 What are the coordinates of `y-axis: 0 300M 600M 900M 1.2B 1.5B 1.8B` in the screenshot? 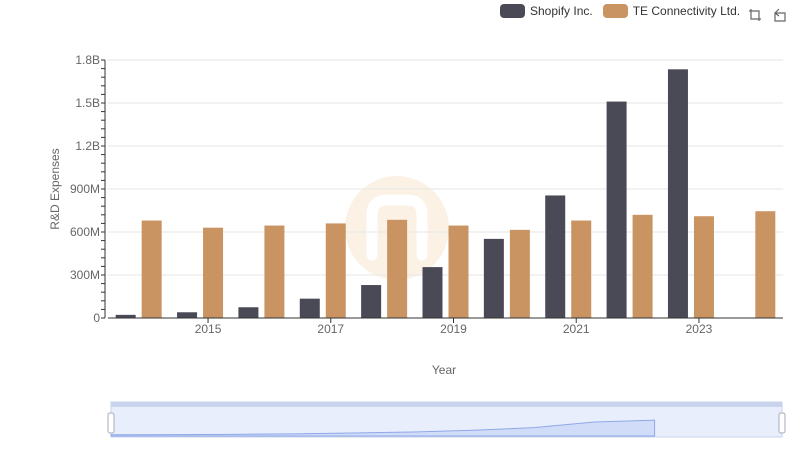 It's located at (88, 189).